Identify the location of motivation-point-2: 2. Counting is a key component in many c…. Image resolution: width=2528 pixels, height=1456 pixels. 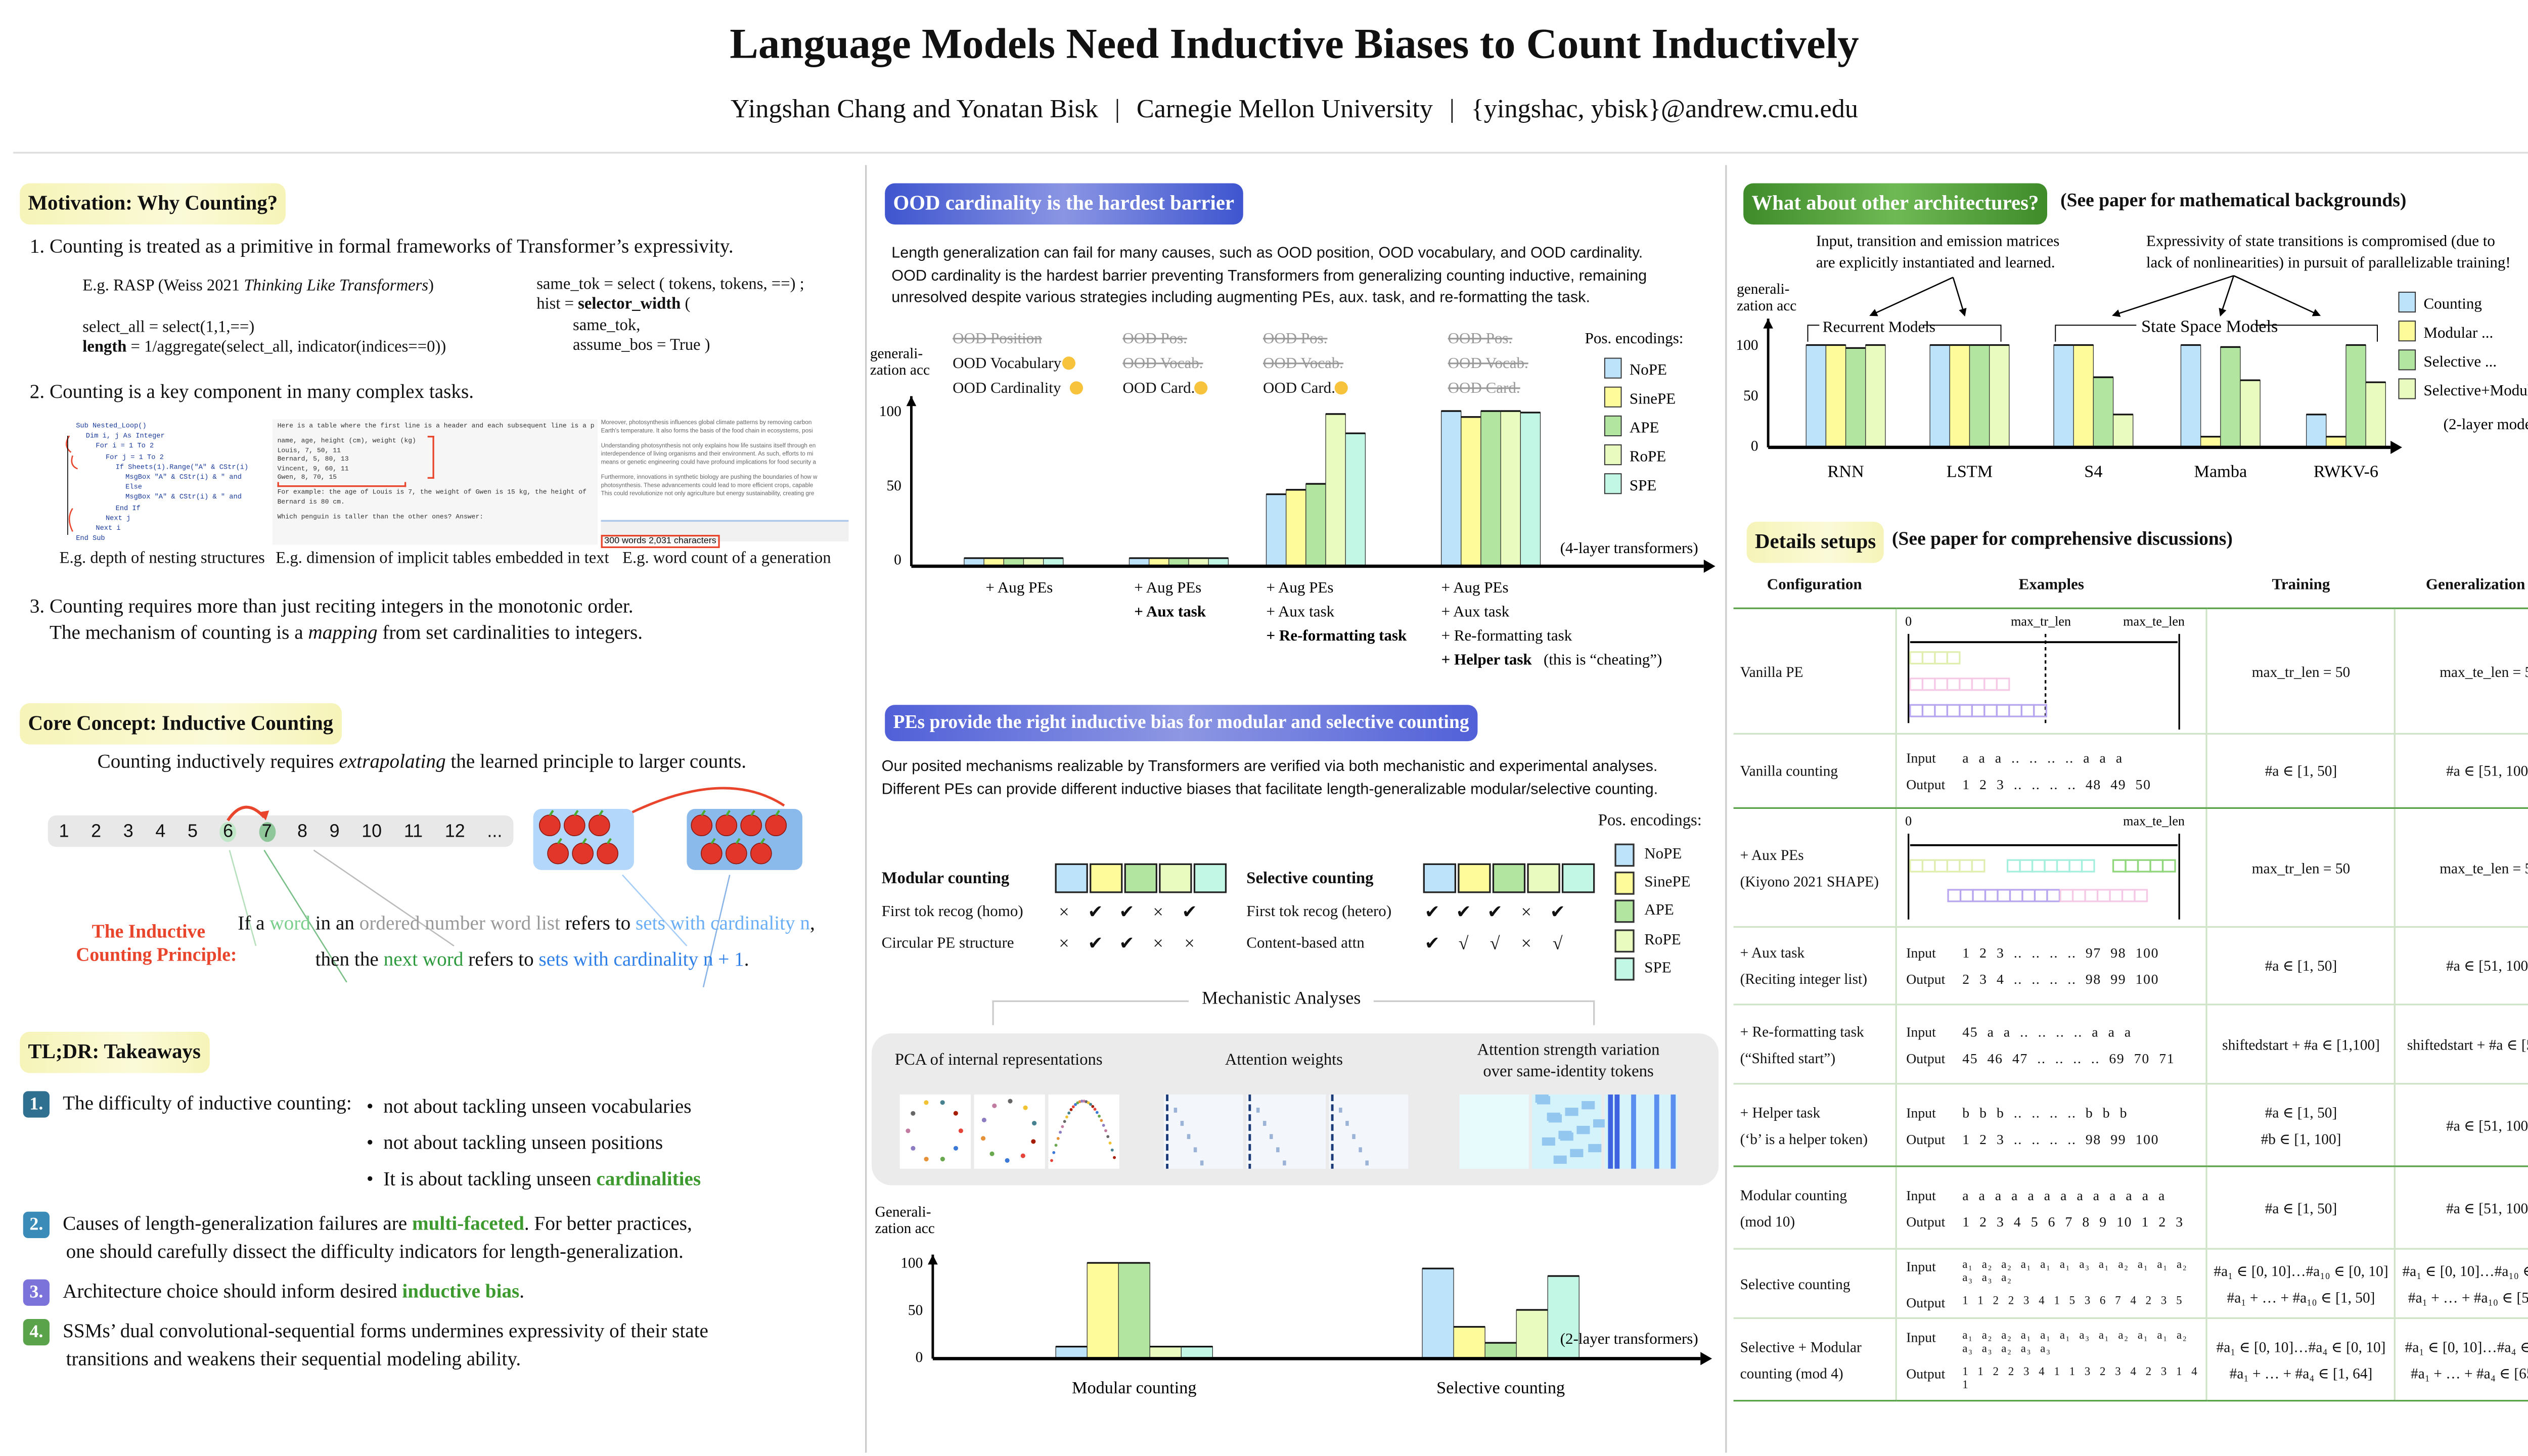
(252, 391).